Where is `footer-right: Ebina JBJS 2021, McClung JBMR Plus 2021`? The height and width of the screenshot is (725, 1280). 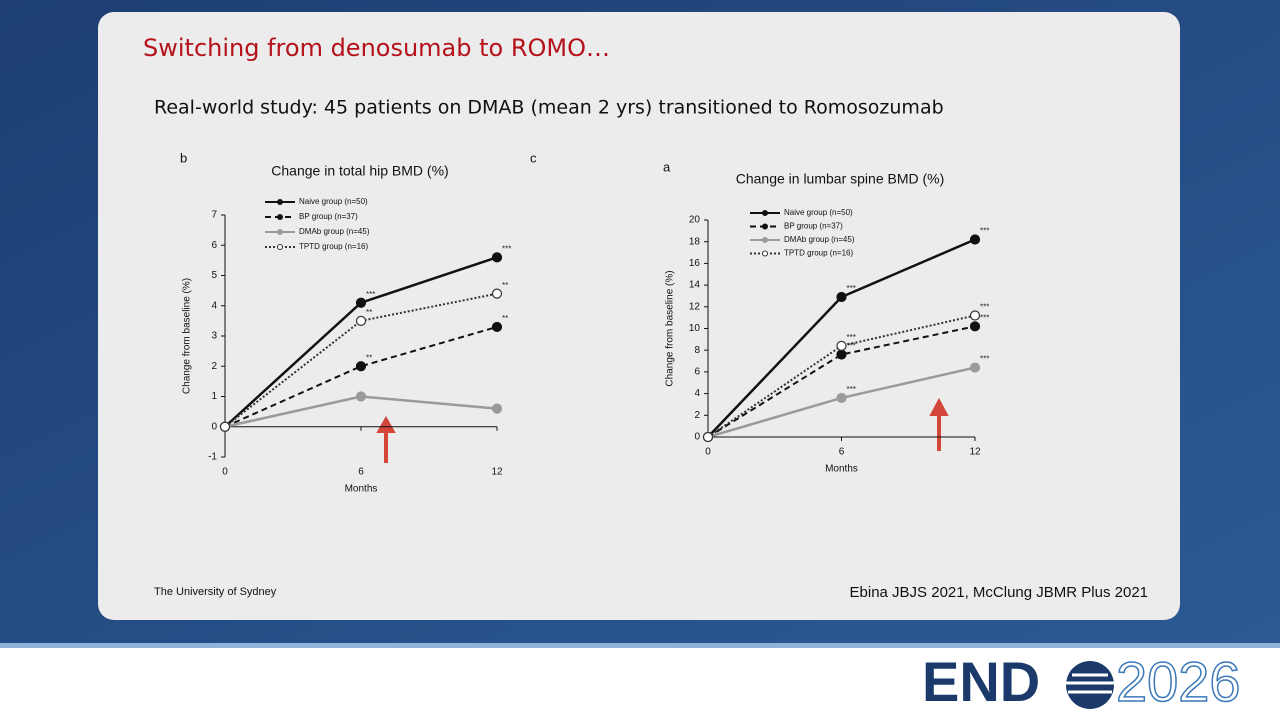
footer-right: Ebina JBJS 2021, McClung JBMR Plus 2021 is located at coordinates (999, 592).